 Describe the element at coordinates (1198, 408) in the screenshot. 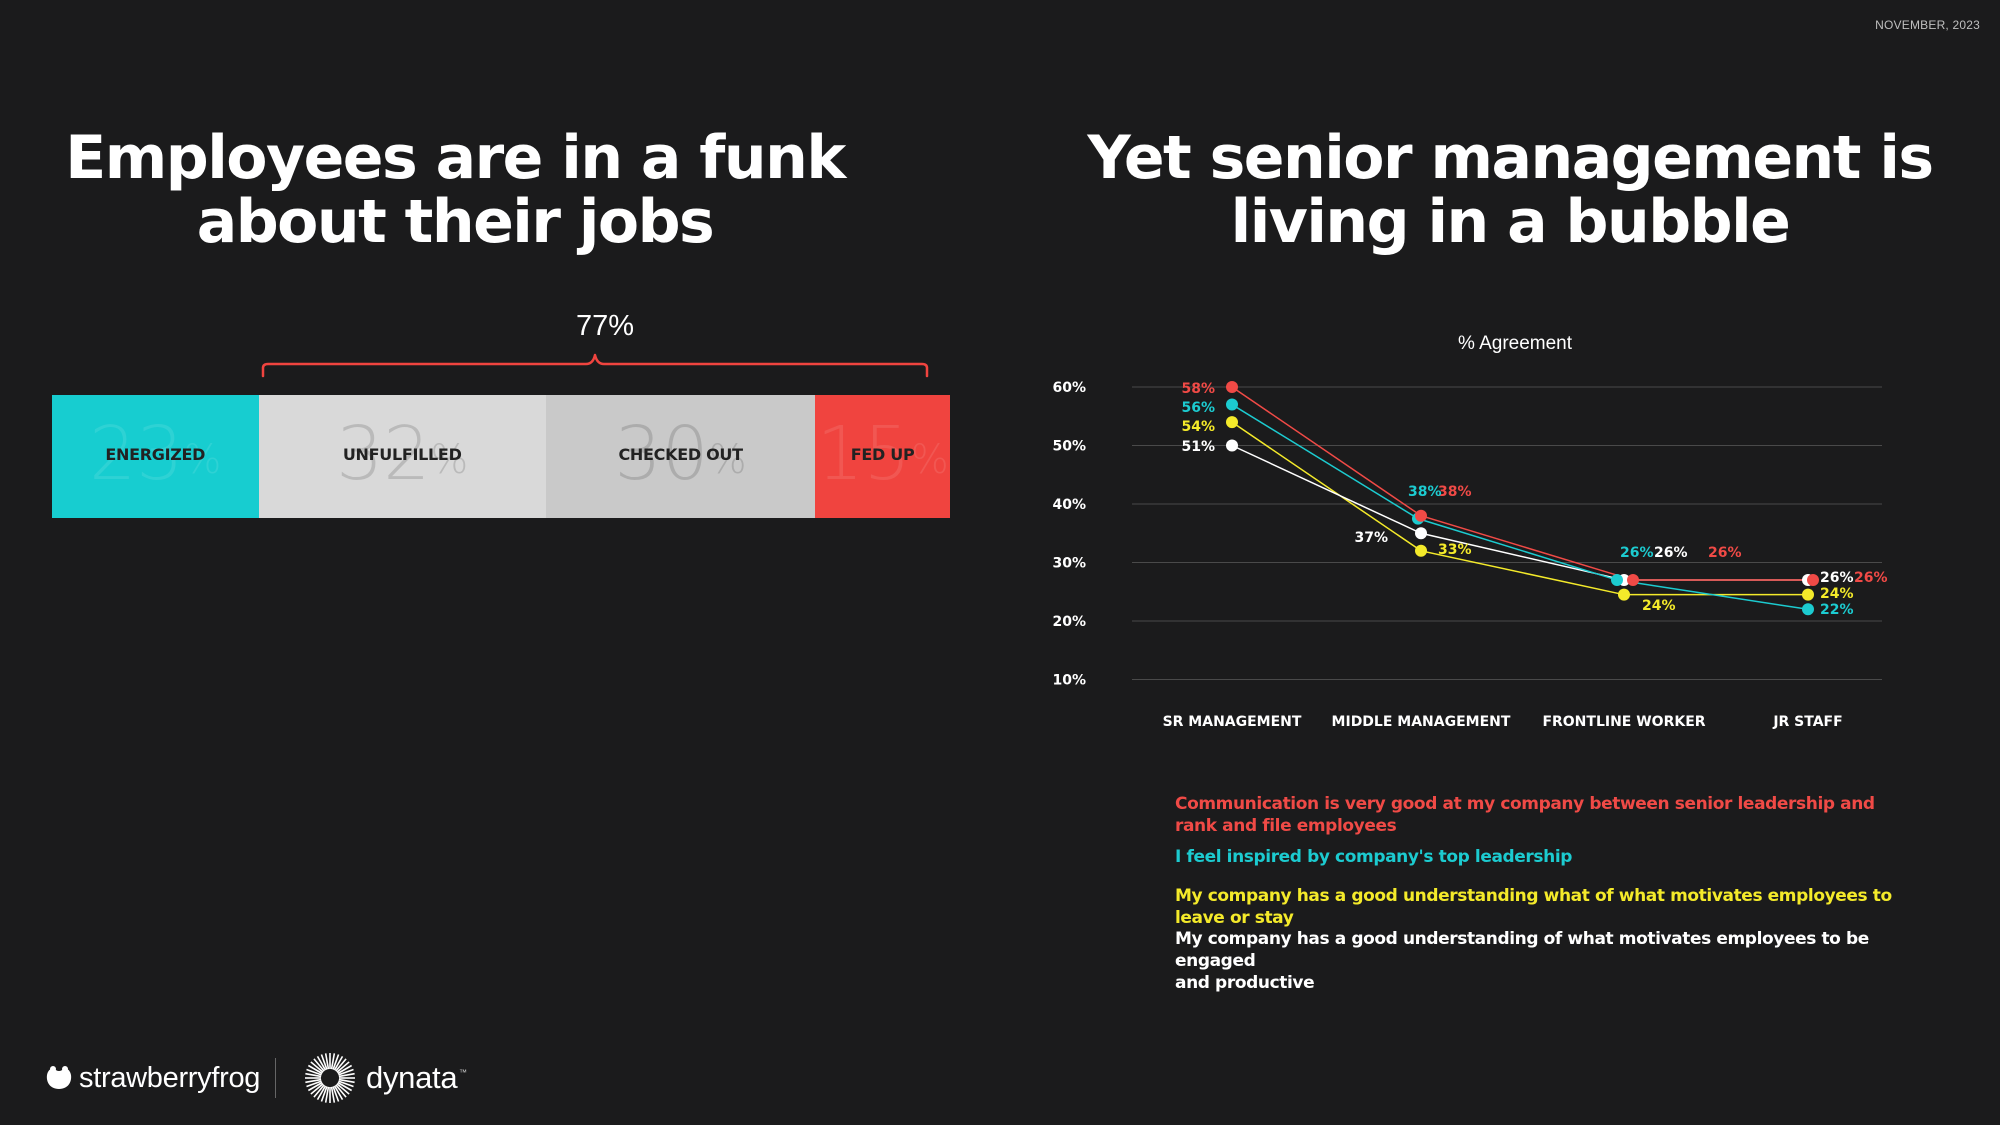

I see `data-label: 56%` at that location.